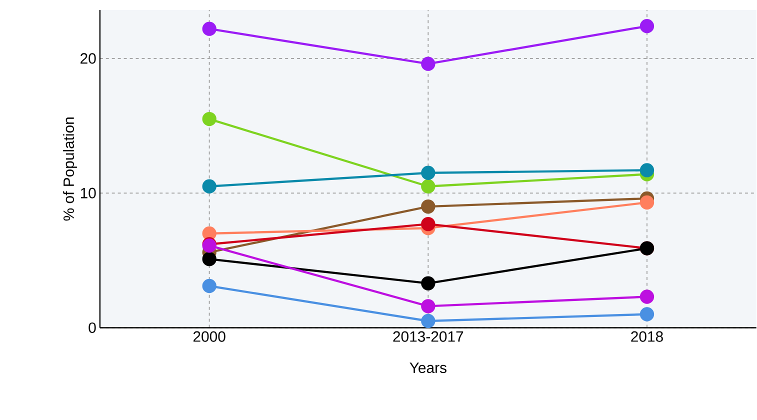 The width and height of the screenshot is (757, 420). Describe the element at coordinates (428, 336) in the screenshot. I see `x-tick-label: 2013-2017` at that location.